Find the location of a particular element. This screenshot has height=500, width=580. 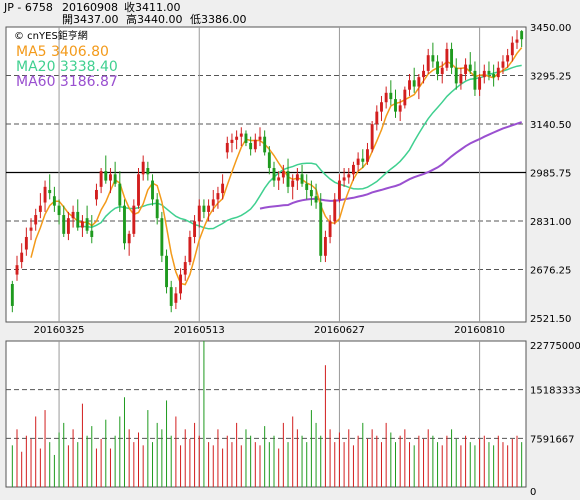

price-tick-label: 2831.00 is located at coordinates (550, 222).